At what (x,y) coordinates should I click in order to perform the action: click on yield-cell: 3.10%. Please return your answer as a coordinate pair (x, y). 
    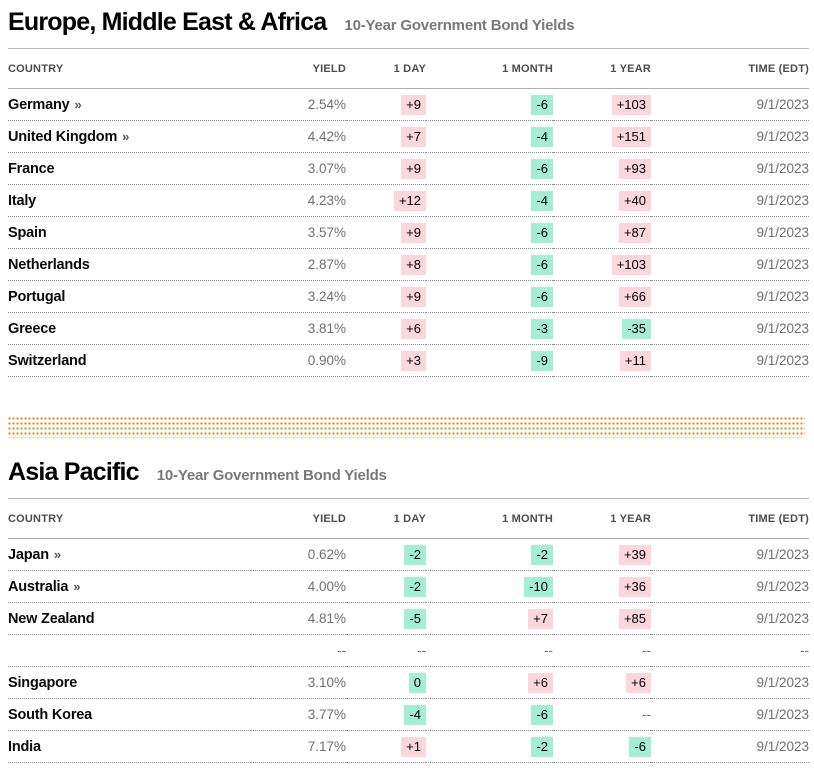
    Looking at the image, I should click on (298, 682).